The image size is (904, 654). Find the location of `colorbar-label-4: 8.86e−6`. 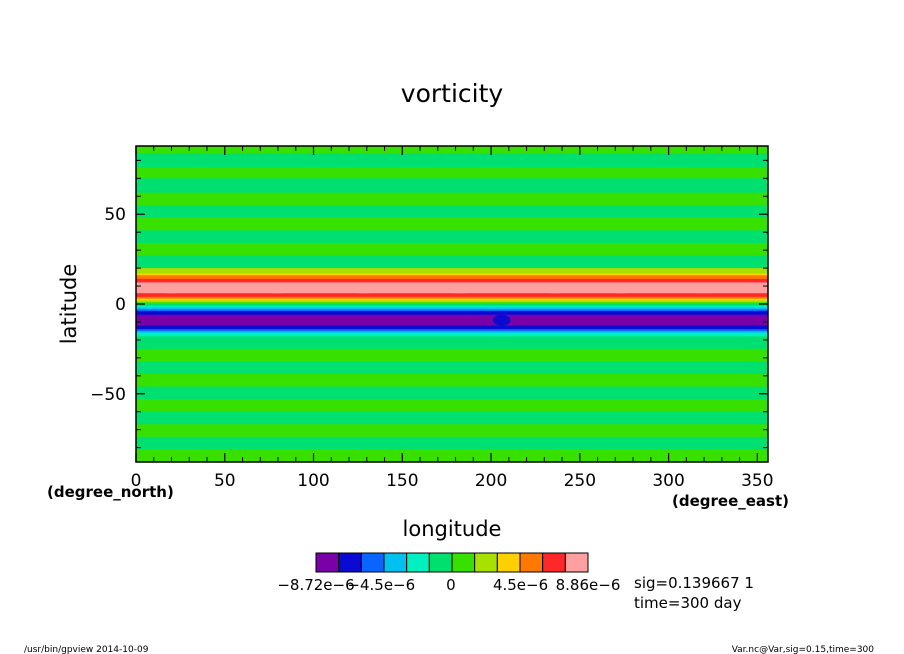

colorbar-label-4: 8.86e−6 is located at coordinates (588, 585).